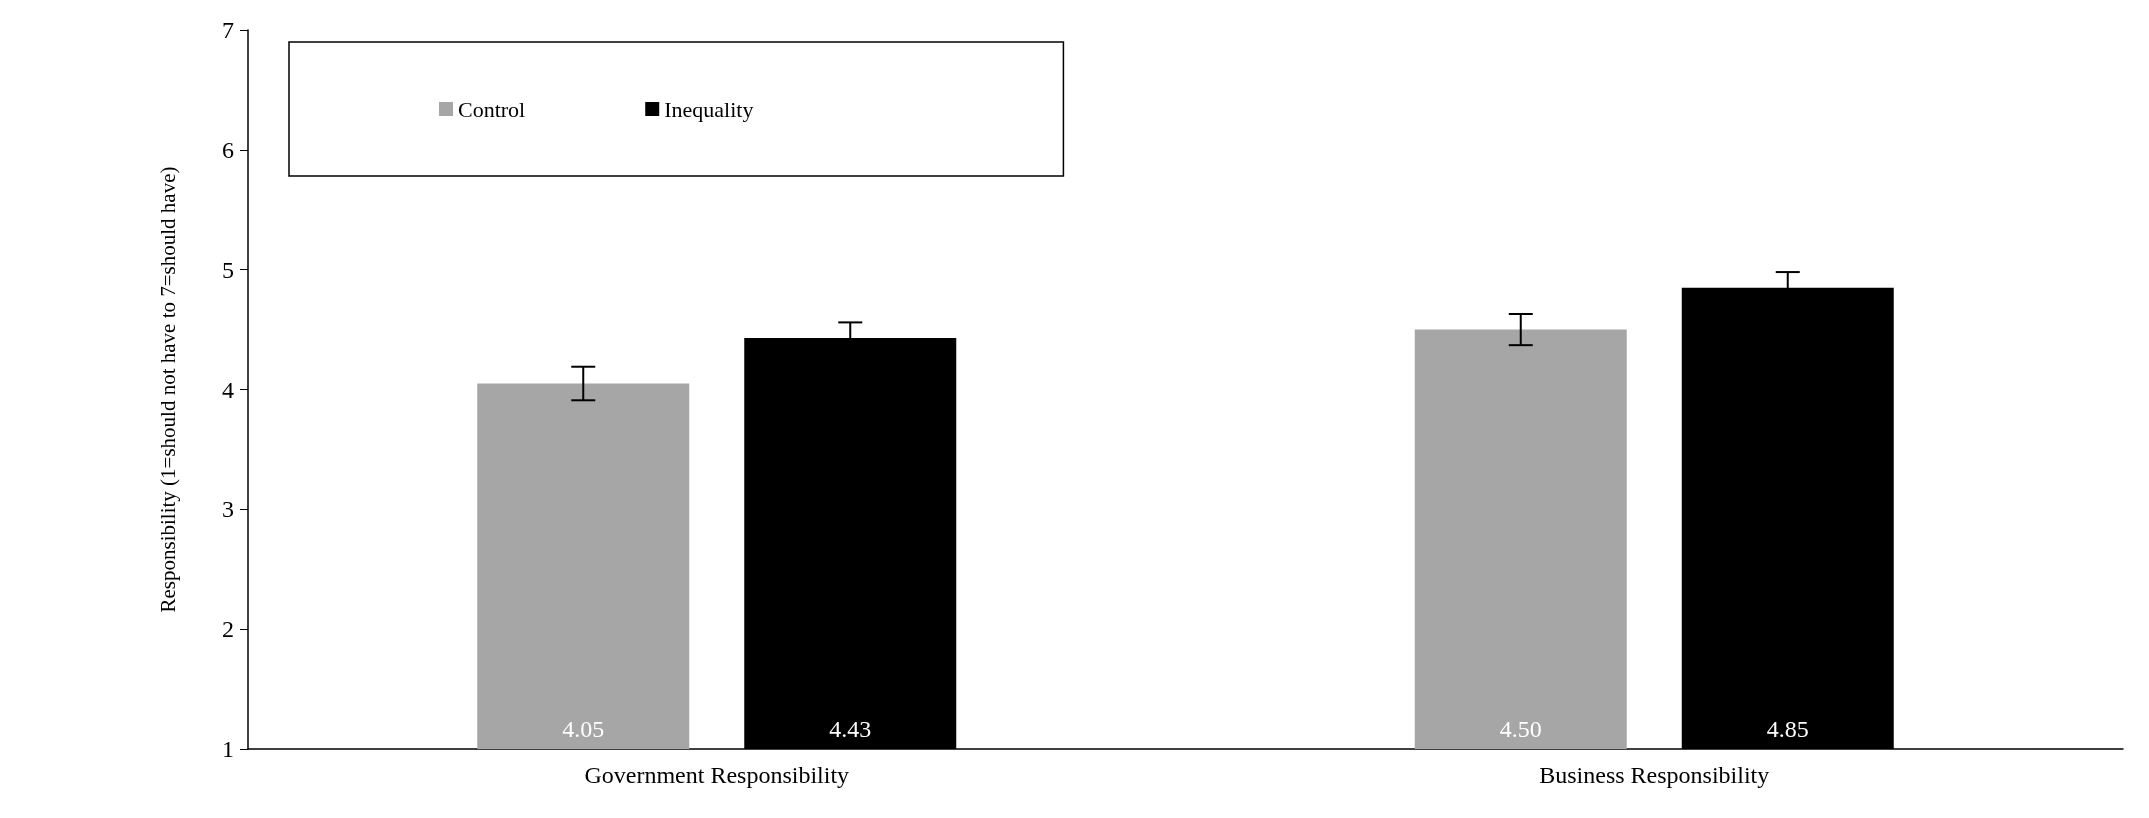 This screenshot has width=2149, height=818. I want to click on x-tick-label: Government Responsibility, so click(717, 775).